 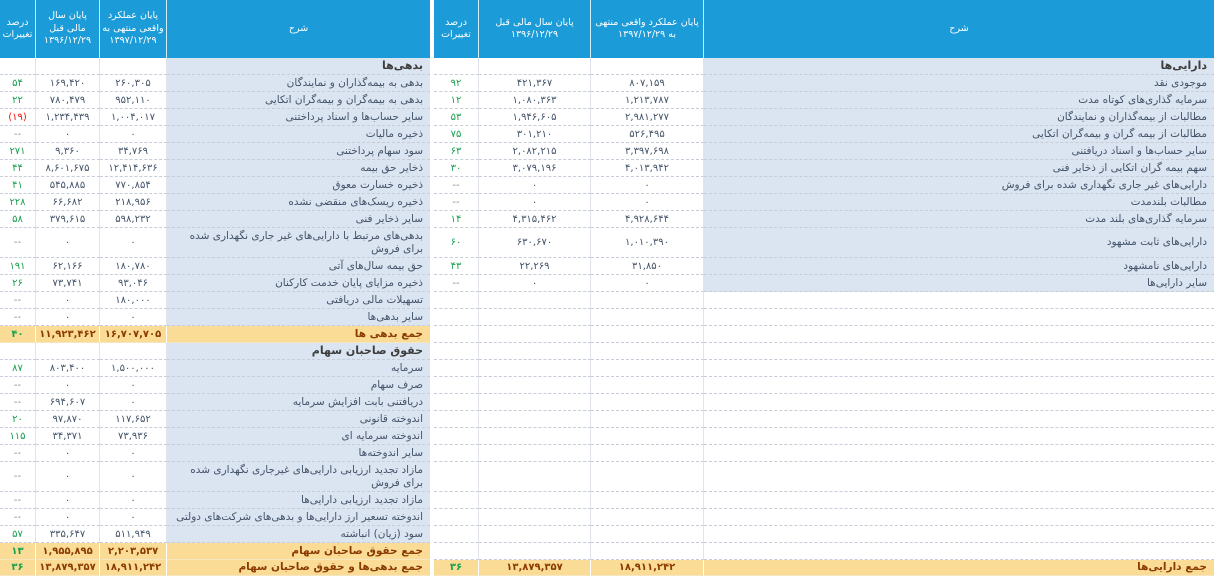 I want to click on actual-period-cell: ۱,۵۰۰,۰۰۰, so click(x=133, y=368).